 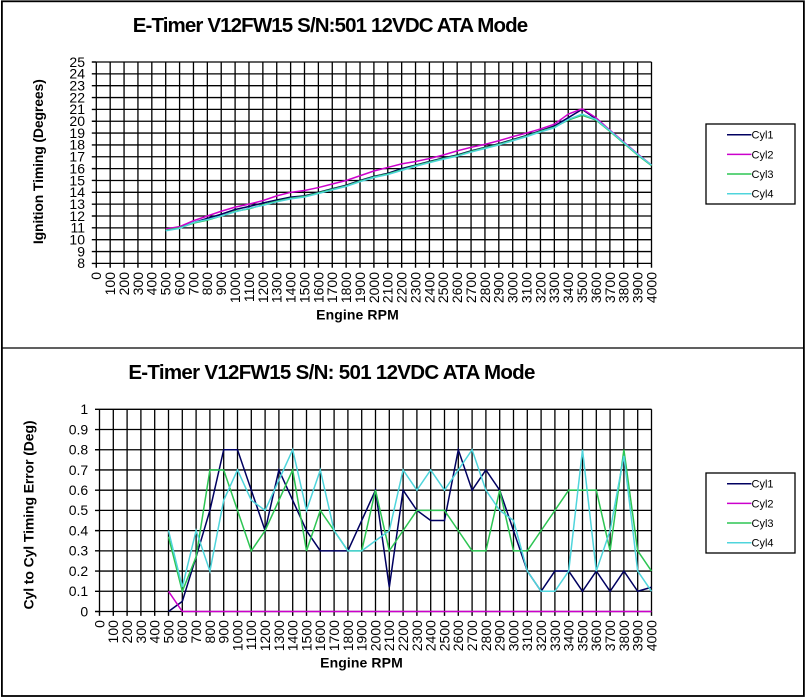 What do you see at coordinates (77, 145) in the screenshot?
I see `svg-text: 18` at bounding box center [77, 145].